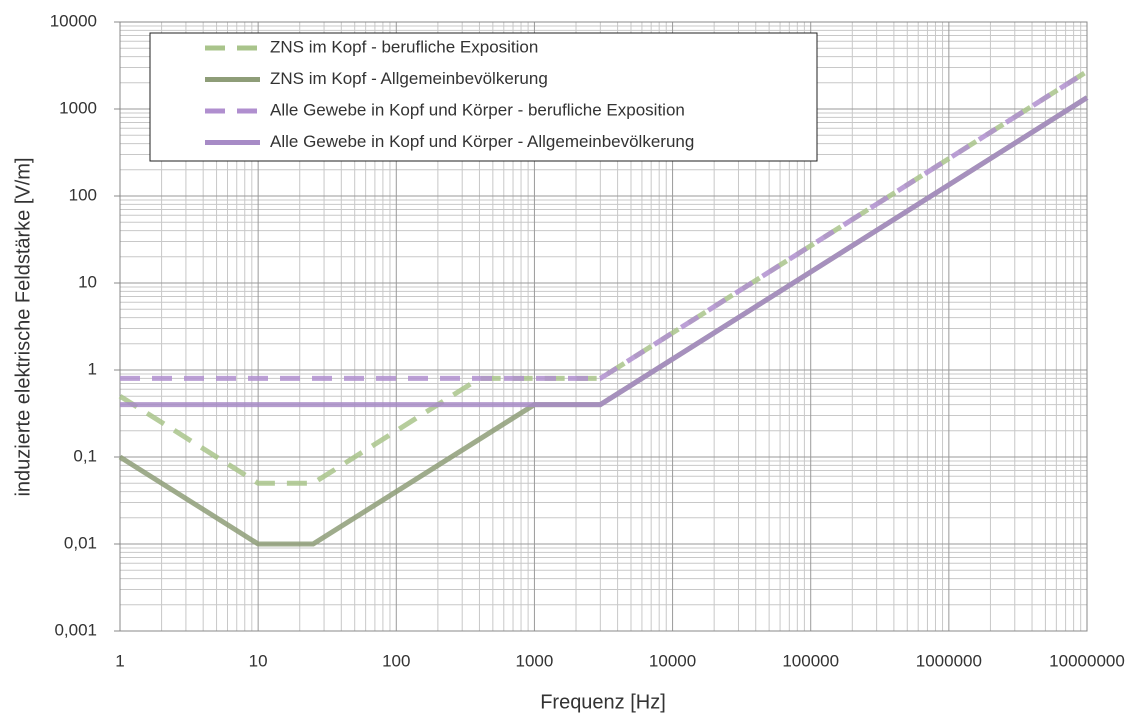  I want to click on y-tick-label: 10000, so click(73, 20).